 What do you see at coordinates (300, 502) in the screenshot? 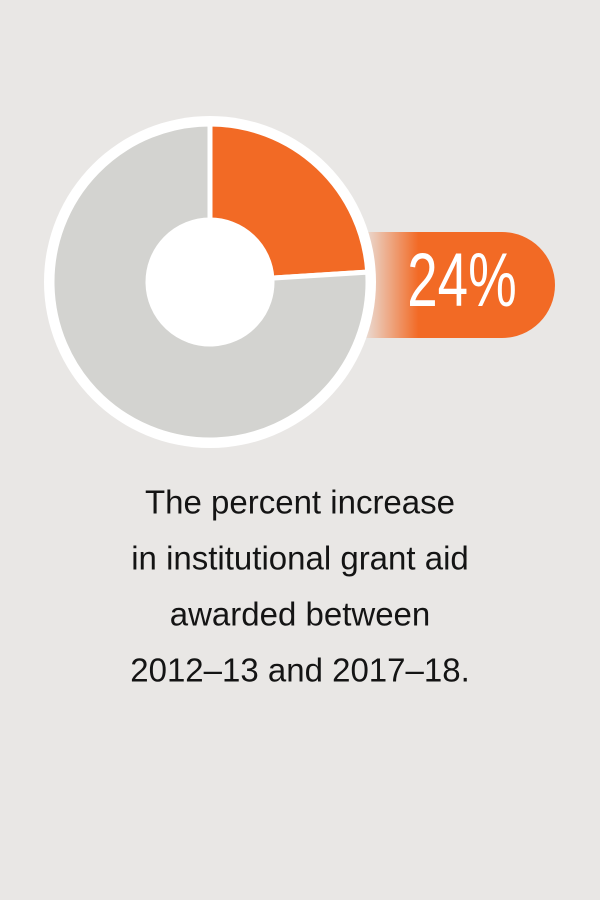
I see `caption-line: The percent increase` at bounding box center [300, 502].